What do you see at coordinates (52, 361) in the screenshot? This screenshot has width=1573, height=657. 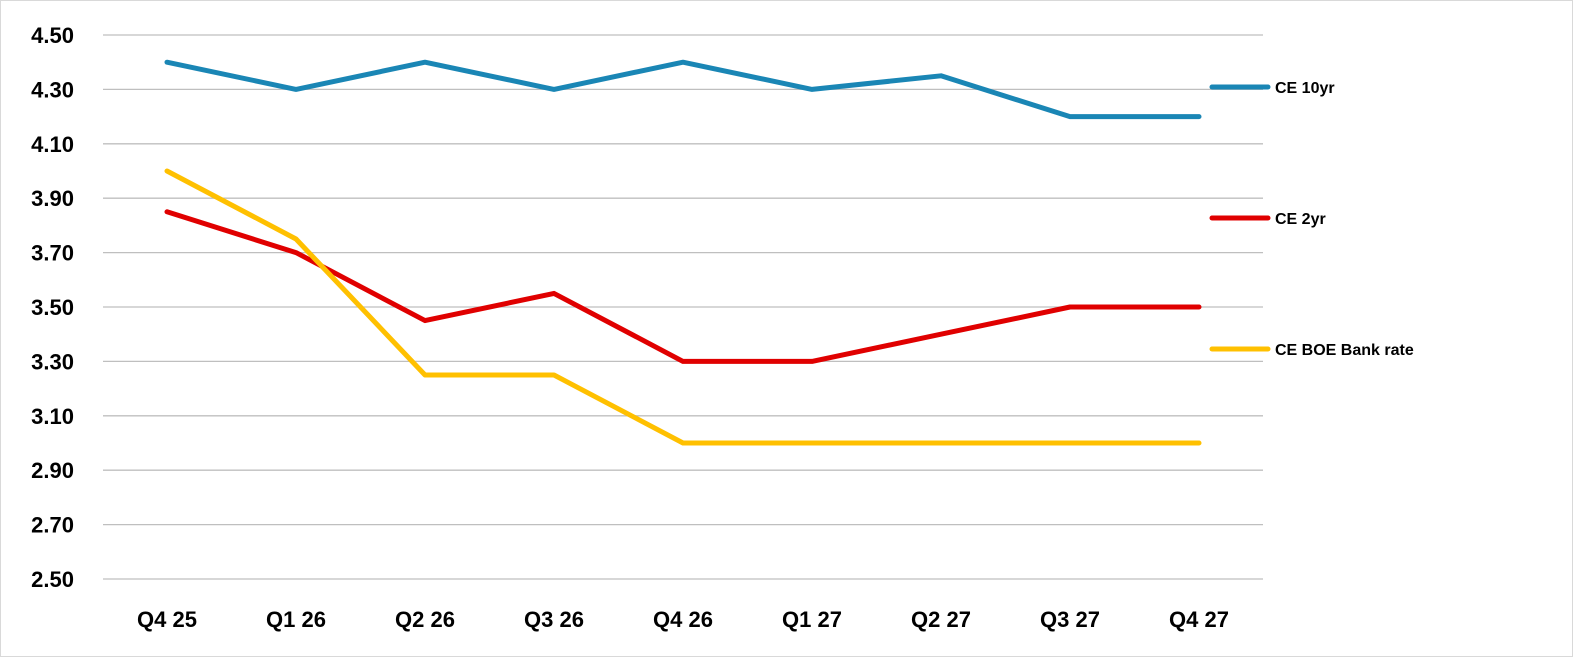 I see `y-tick-label: 3.30` at bounding box center [52, 361].